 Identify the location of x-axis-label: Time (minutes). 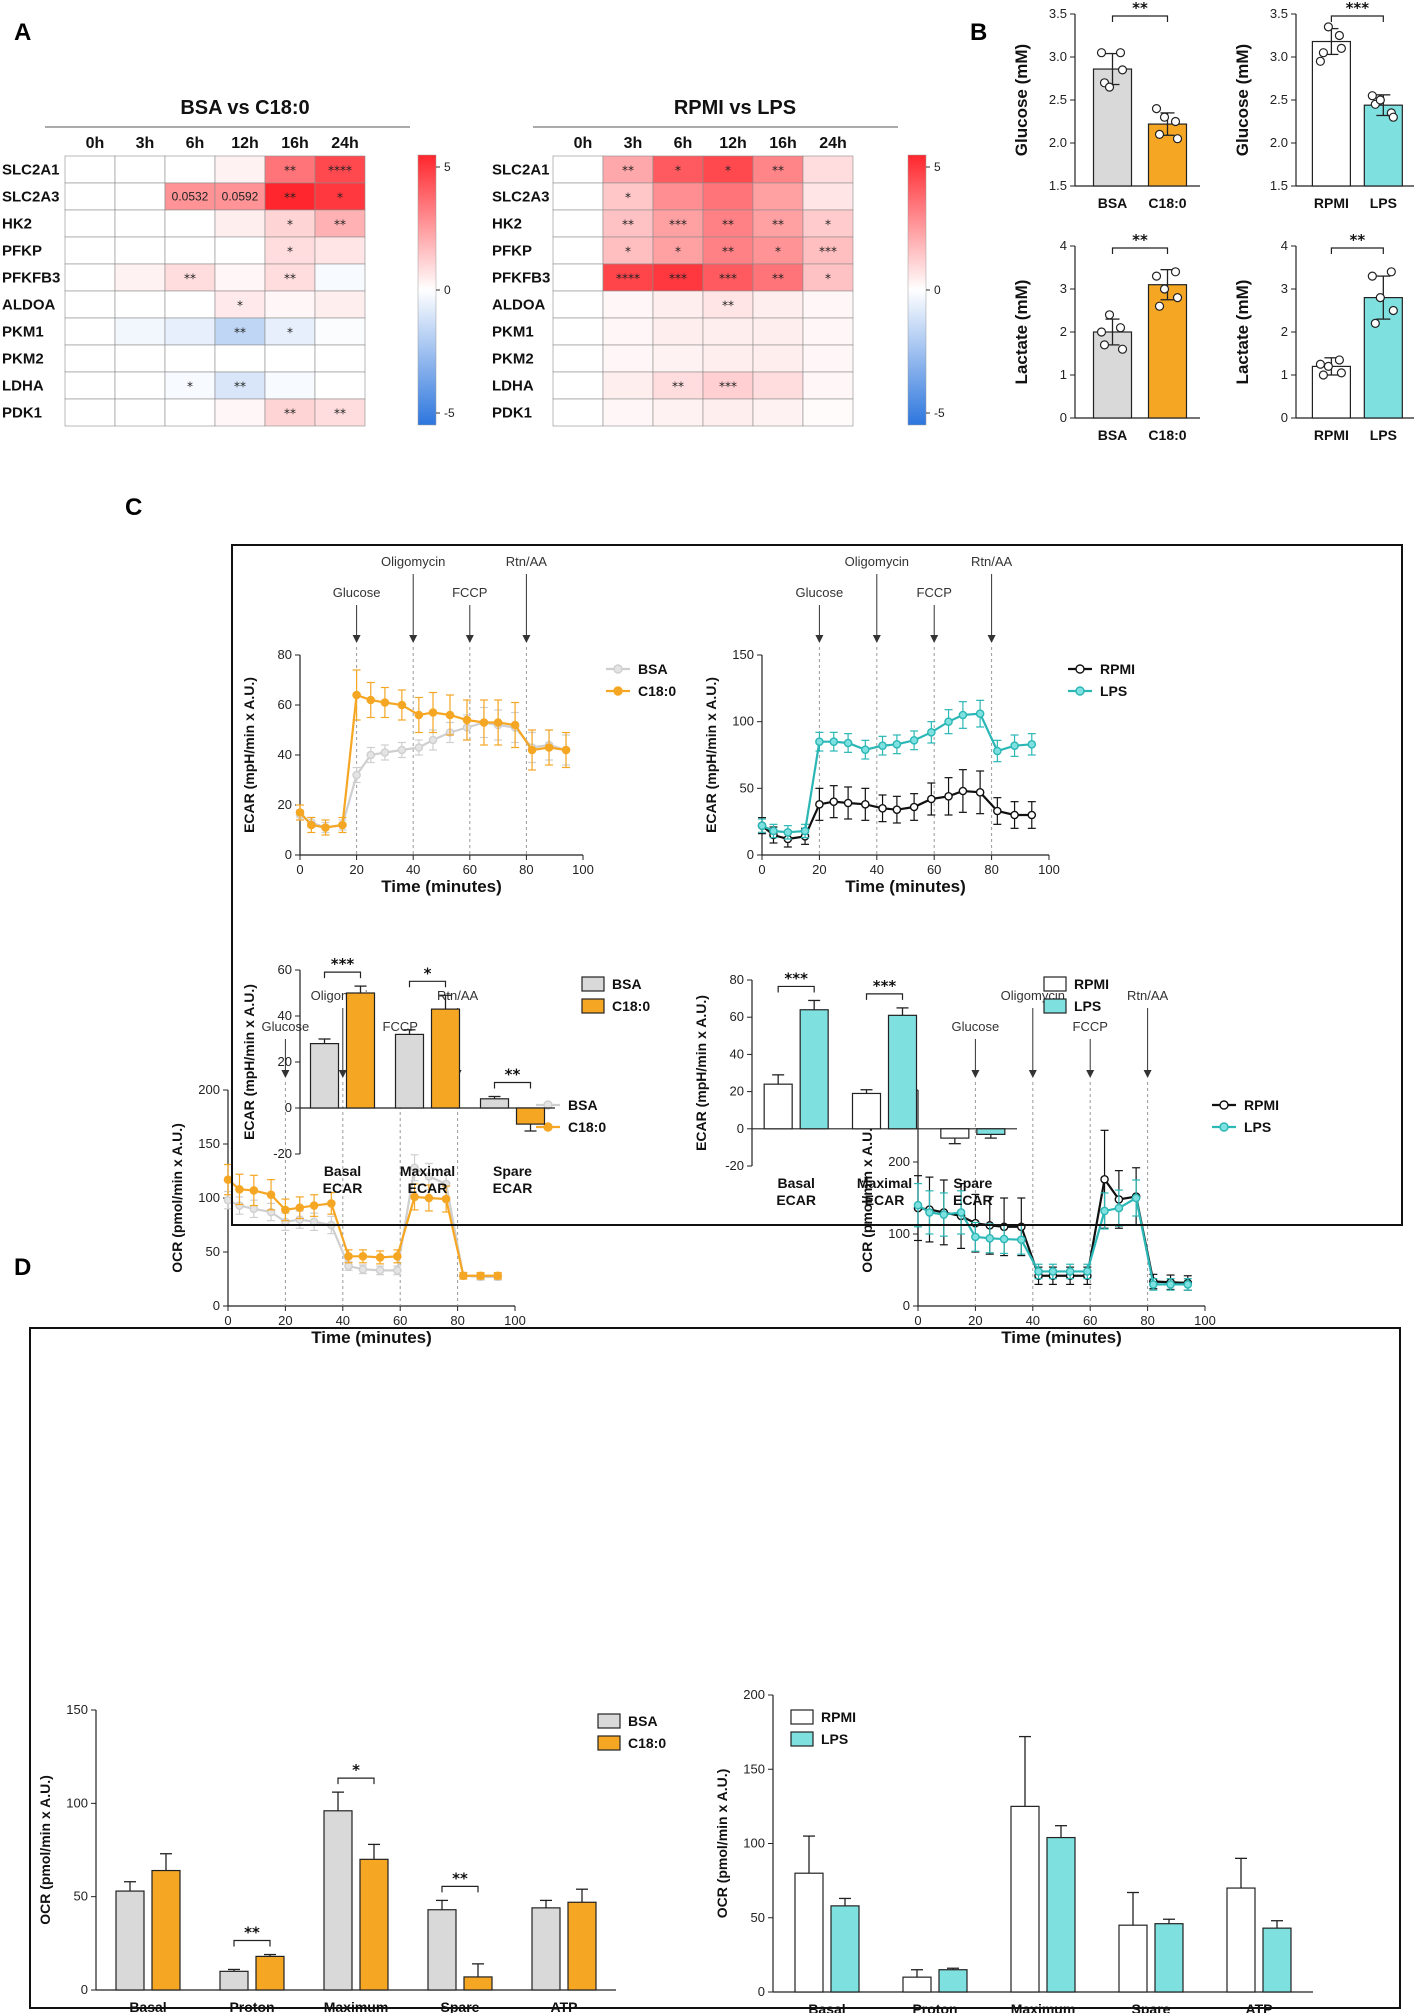
(905, 886).